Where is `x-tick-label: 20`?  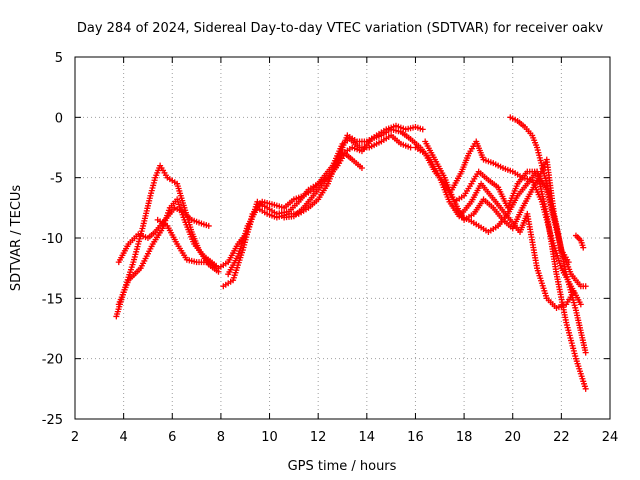
x-tick-label: 20 is located at coordinates (512, 437).